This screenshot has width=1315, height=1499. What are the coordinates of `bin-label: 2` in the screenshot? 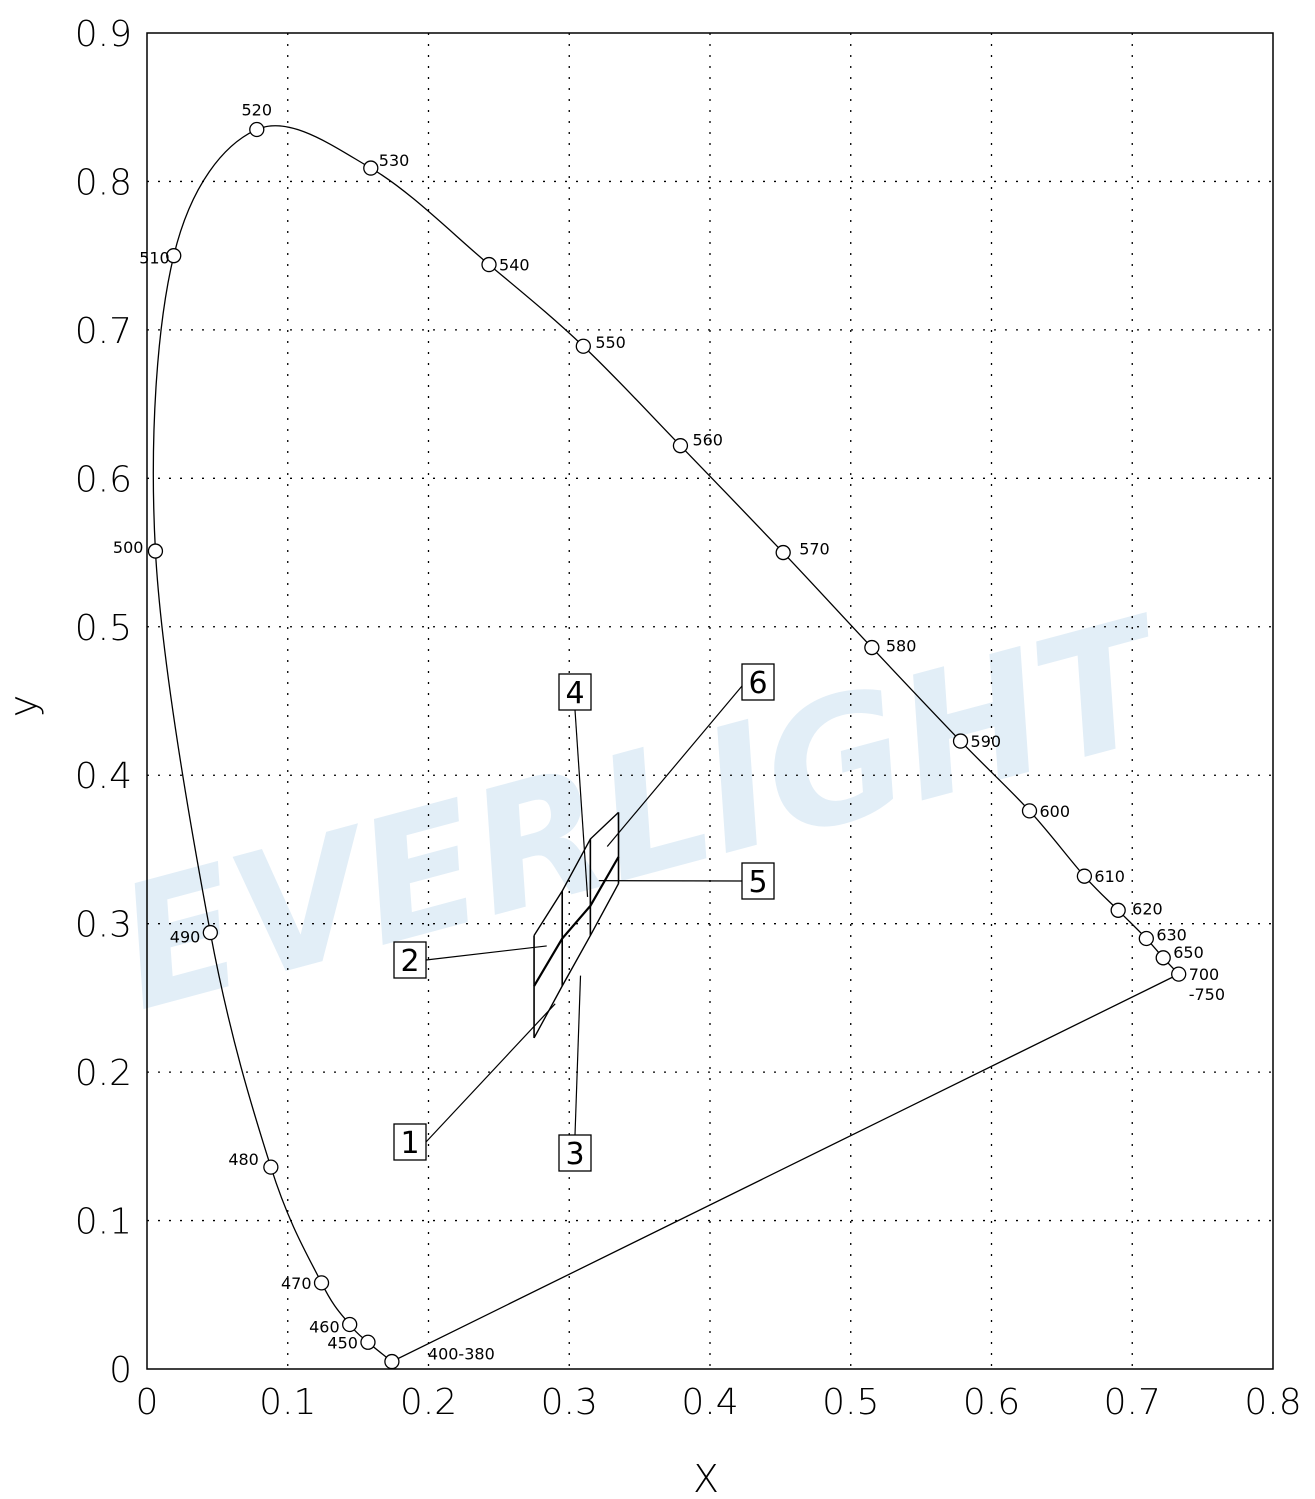 It's located at (409, 961).